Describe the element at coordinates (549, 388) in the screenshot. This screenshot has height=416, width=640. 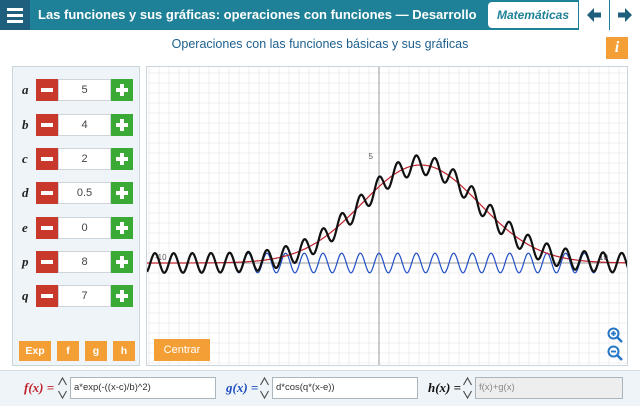
I see `h-formula-input: f(x)+g(x)` at that location.